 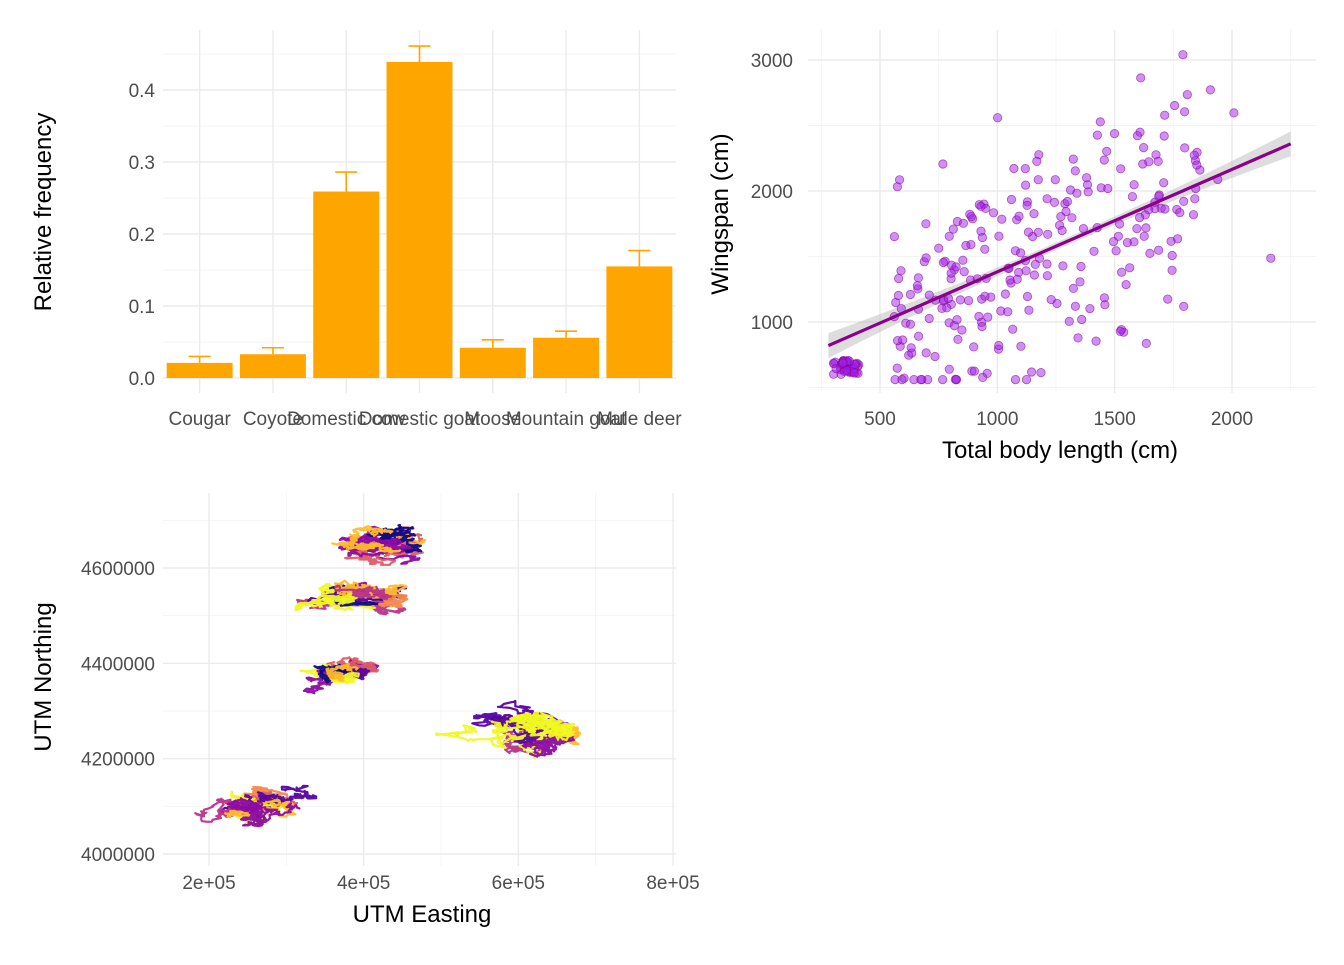 I want to click on map-ylabel: UTM Northing, so click(x=43, y=676).